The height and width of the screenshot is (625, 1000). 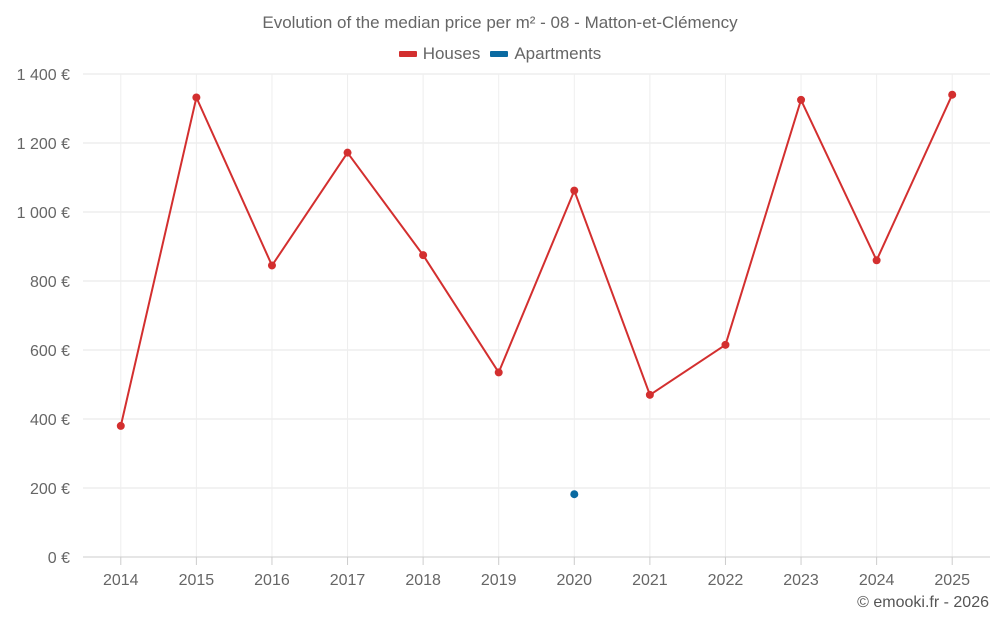 What do you see at coordinates (407, 54) in the screenshot?
I see `legend-swatch-houses` at bounding box center [407, 54].